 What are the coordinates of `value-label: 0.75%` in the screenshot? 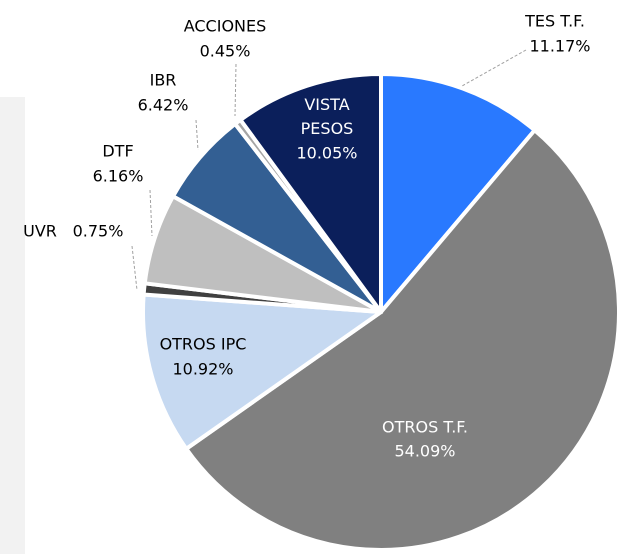 It's located at (98, 231).